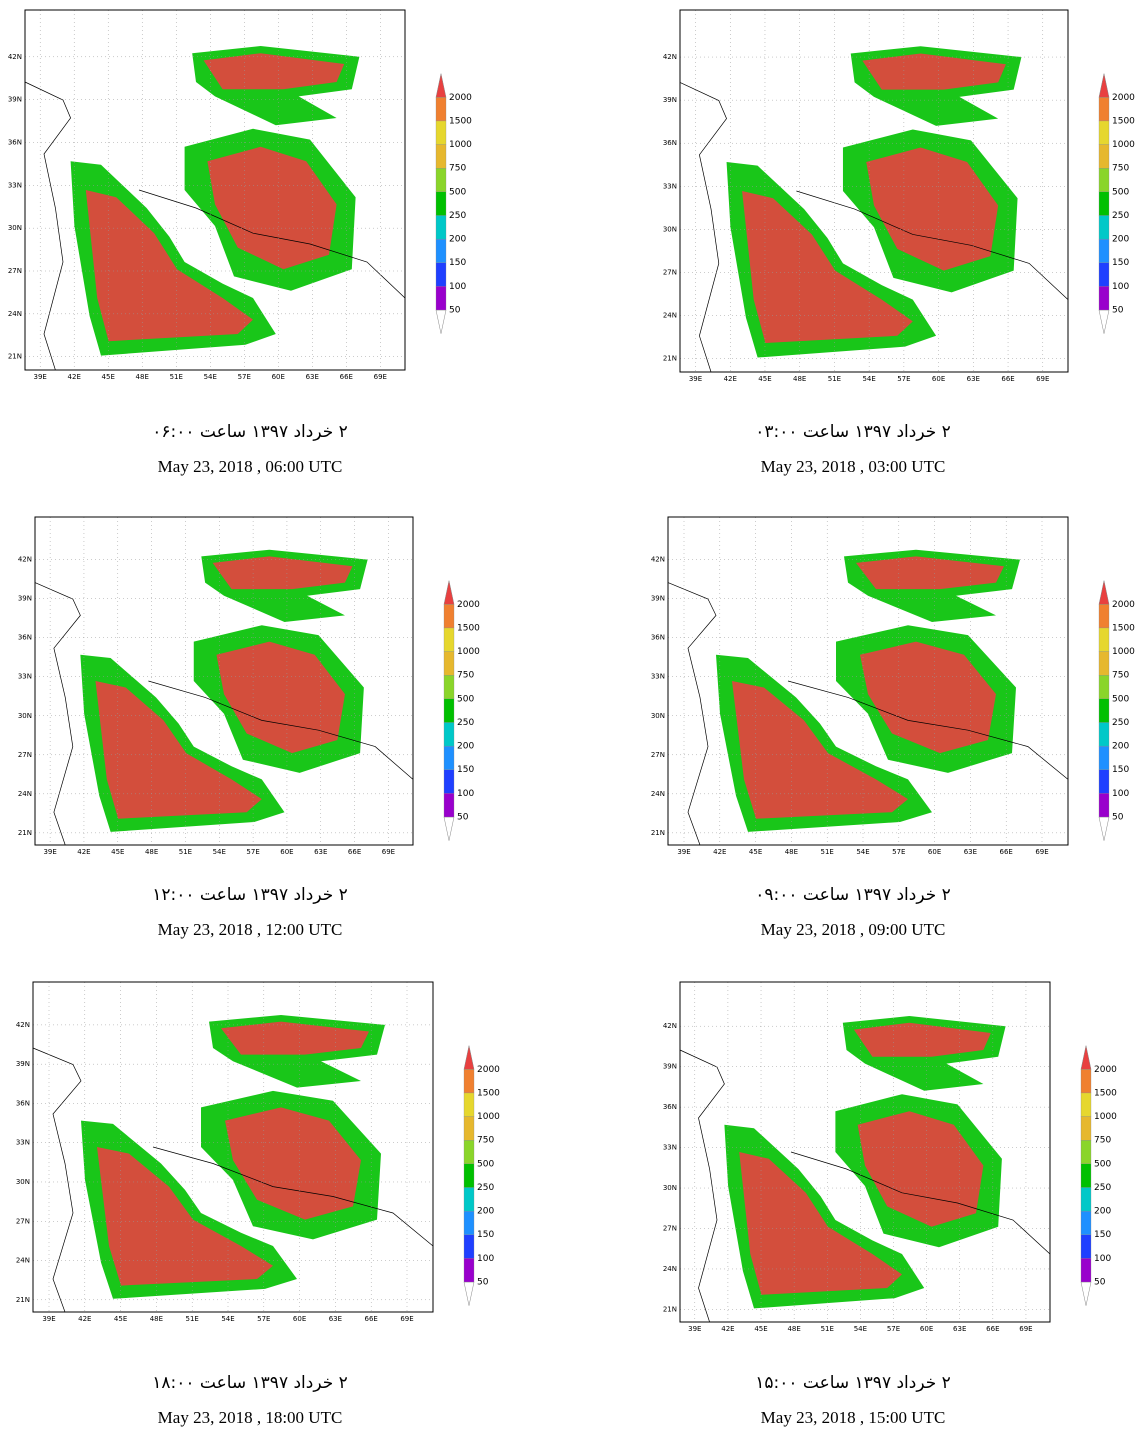 The height and width of the screenshot is (1432, 1145). I want to click on caption-english: May 23, 2018 , 09:00 UTC, so click(853, 929).